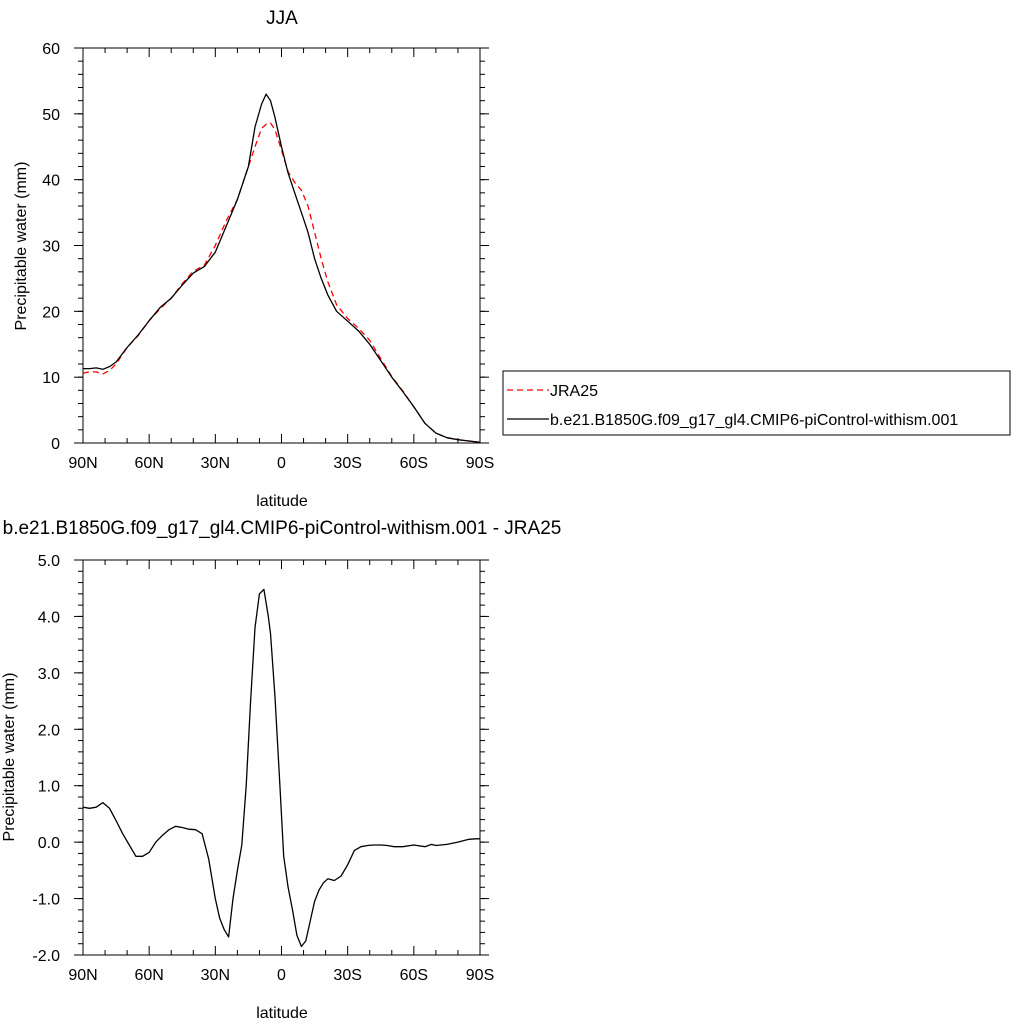  I want to click on top-series-line-model, so click(282, 268).